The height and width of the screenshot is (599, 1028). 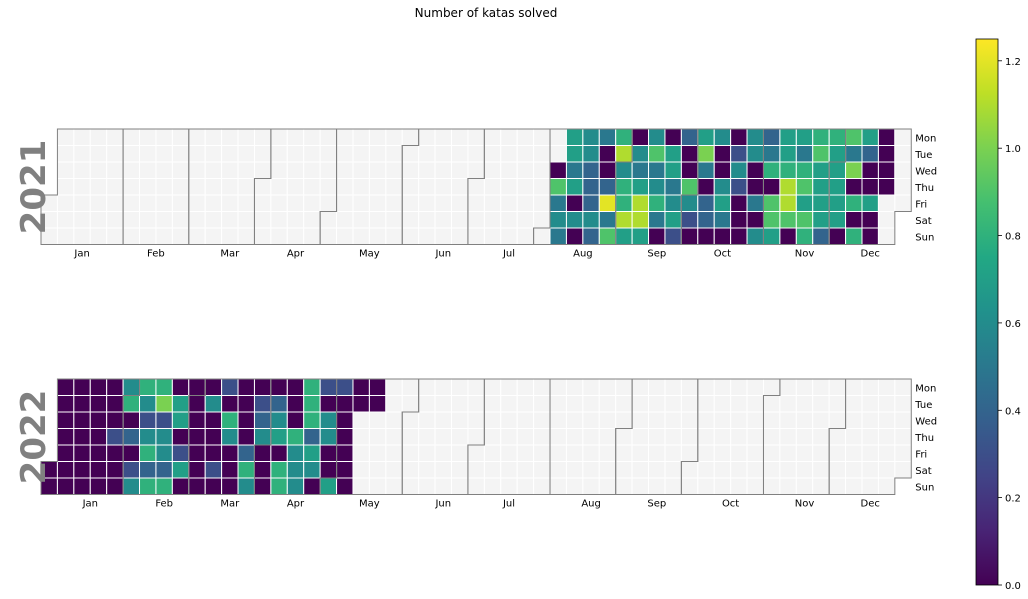 I want to click on month-tick-label: Jan, so click(x=90, y=504).